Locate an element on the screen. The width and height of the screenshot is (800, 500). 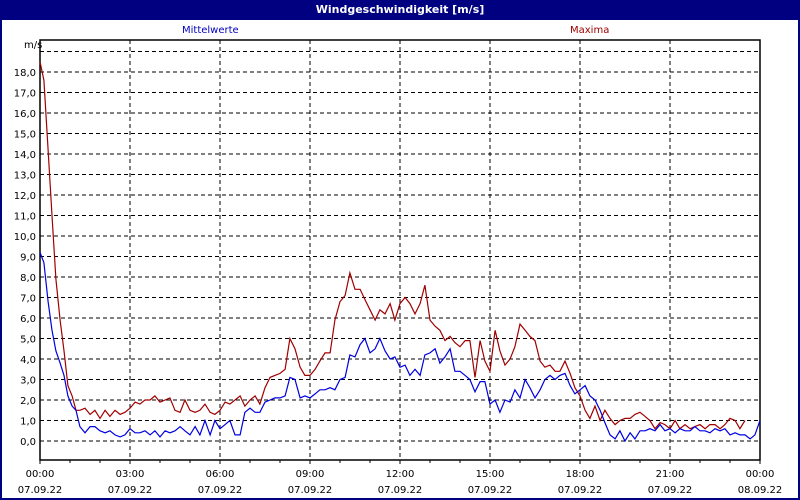
x-tick-date: 08.09.22 is located at coordinates (760, 490).